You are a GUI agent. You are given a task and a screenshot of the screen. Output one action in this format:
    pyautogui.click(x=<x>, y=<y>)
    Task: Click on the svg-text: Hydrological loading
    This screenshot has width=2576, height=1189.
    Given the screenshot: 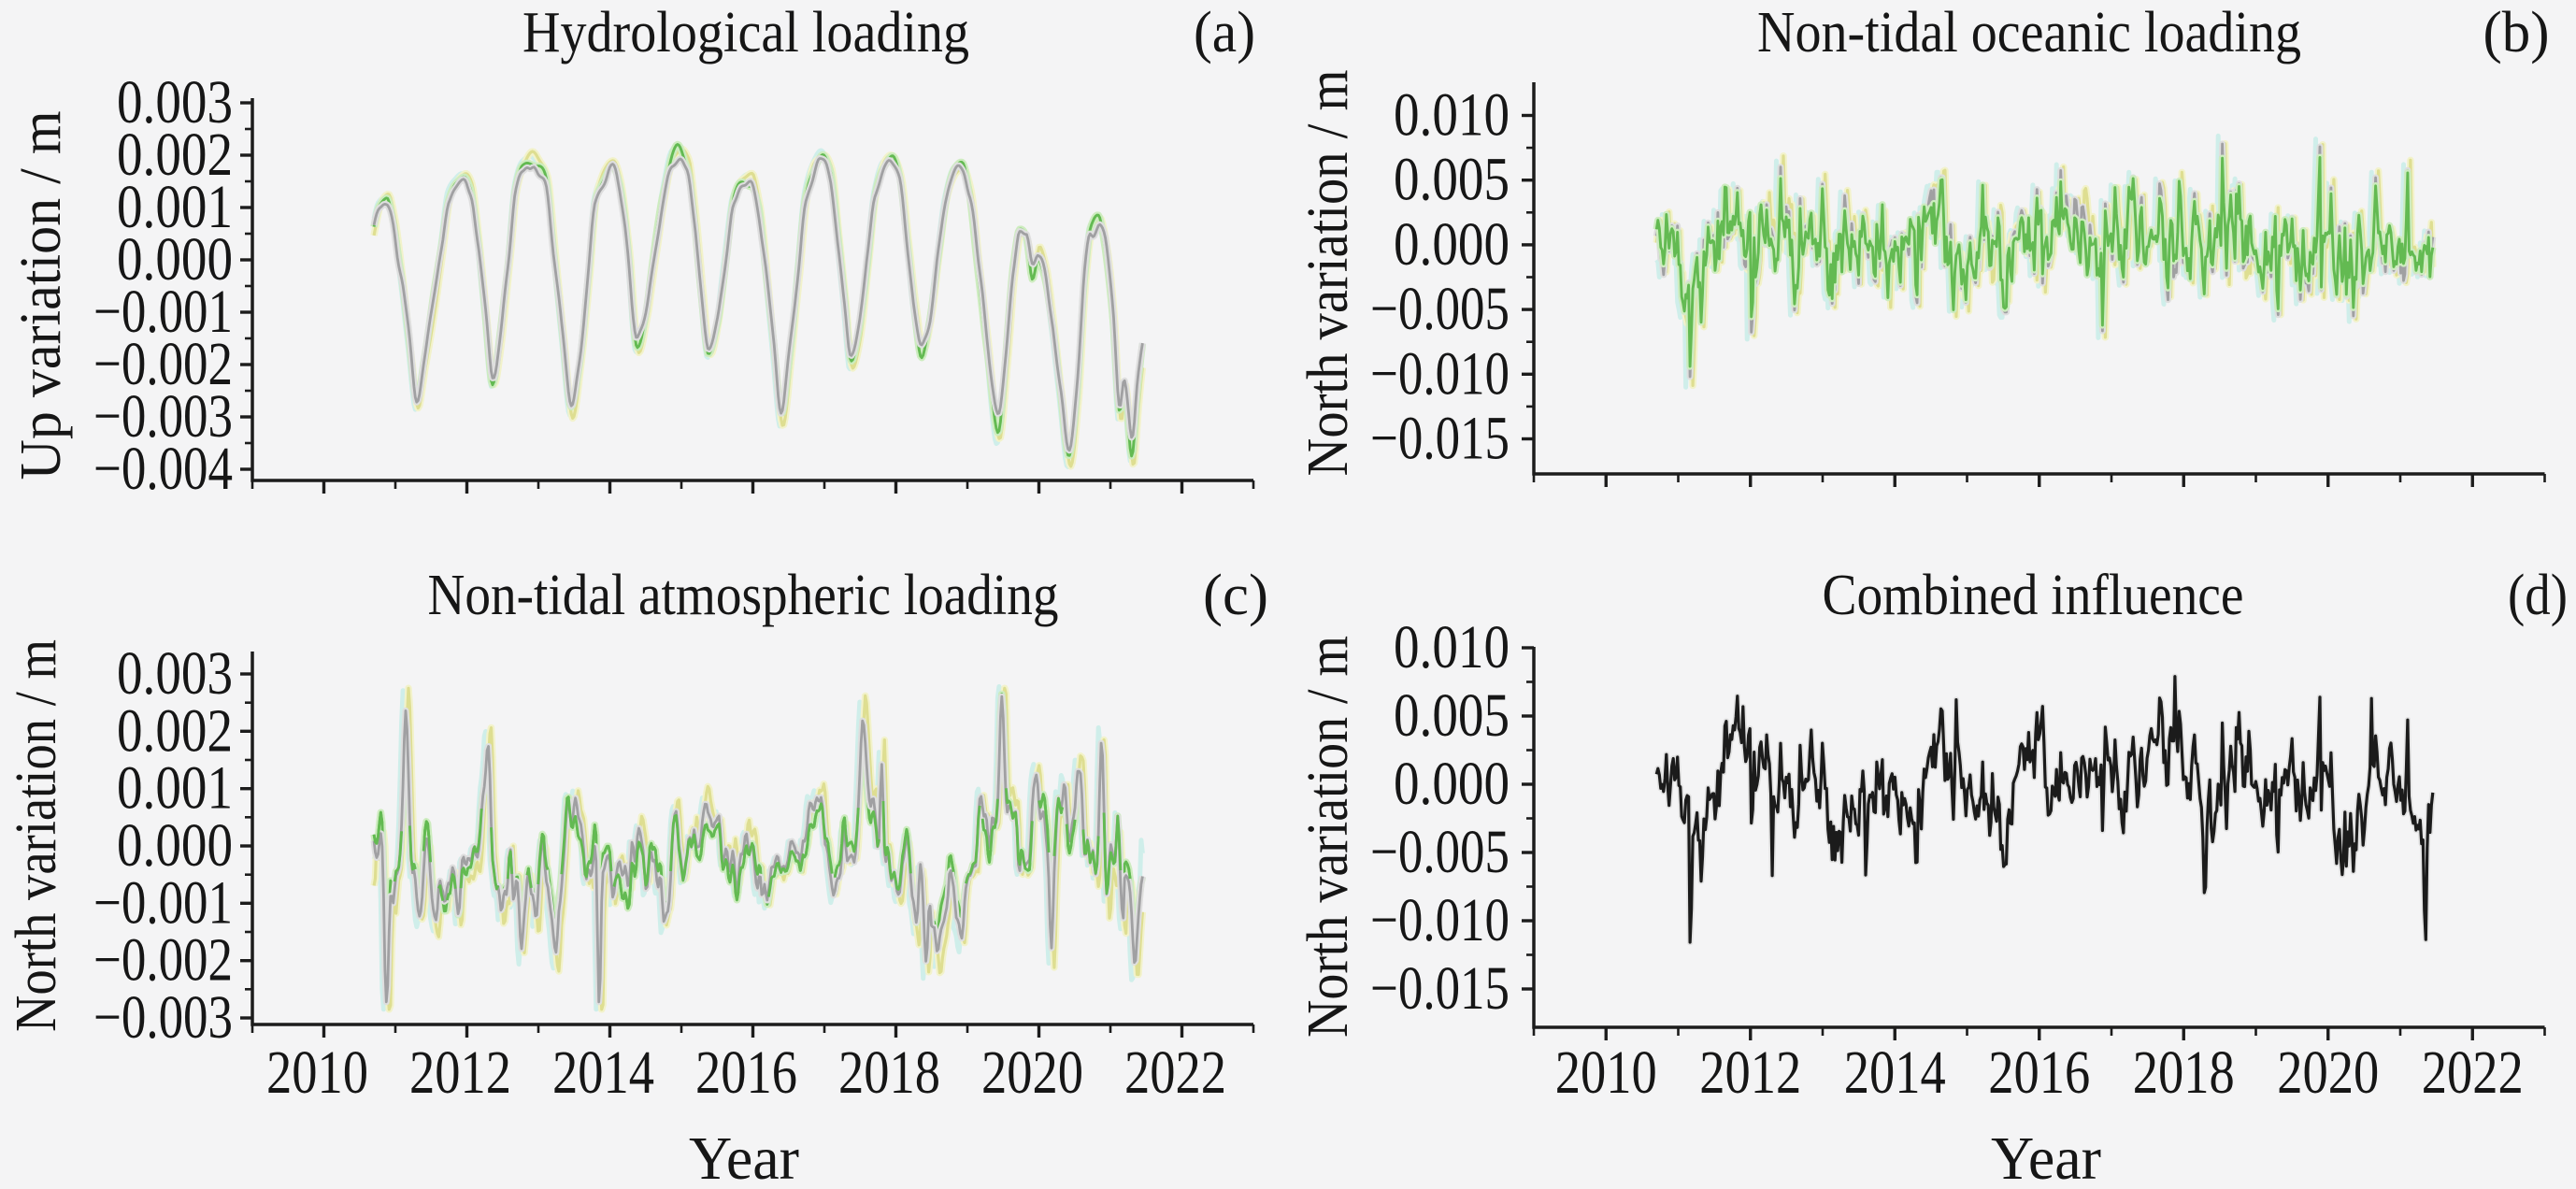 What is the action you would take?
    pyautogui.click(x=745, y=32)
    